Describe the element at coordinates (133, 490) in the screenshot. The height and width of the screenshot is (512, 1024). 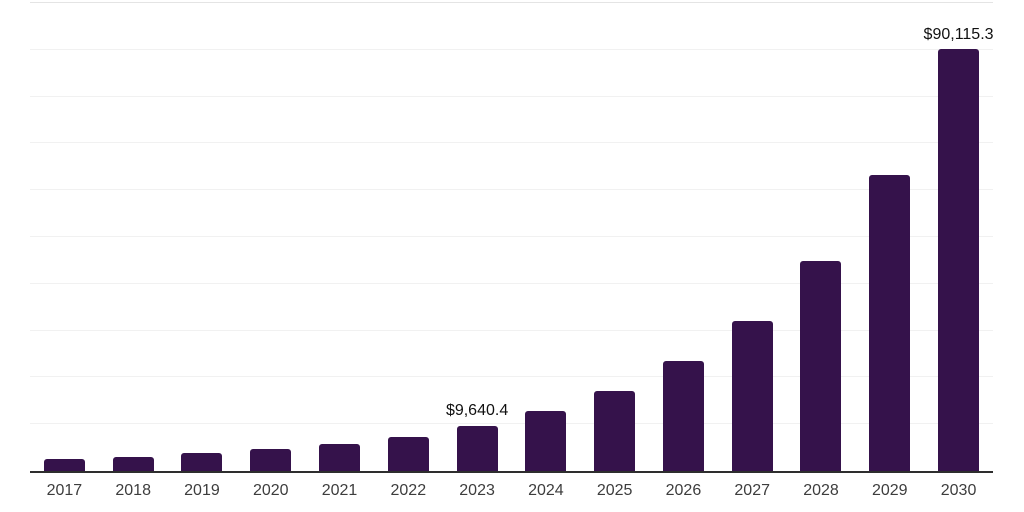
I see `x-tick-2018: 2018` at that location.